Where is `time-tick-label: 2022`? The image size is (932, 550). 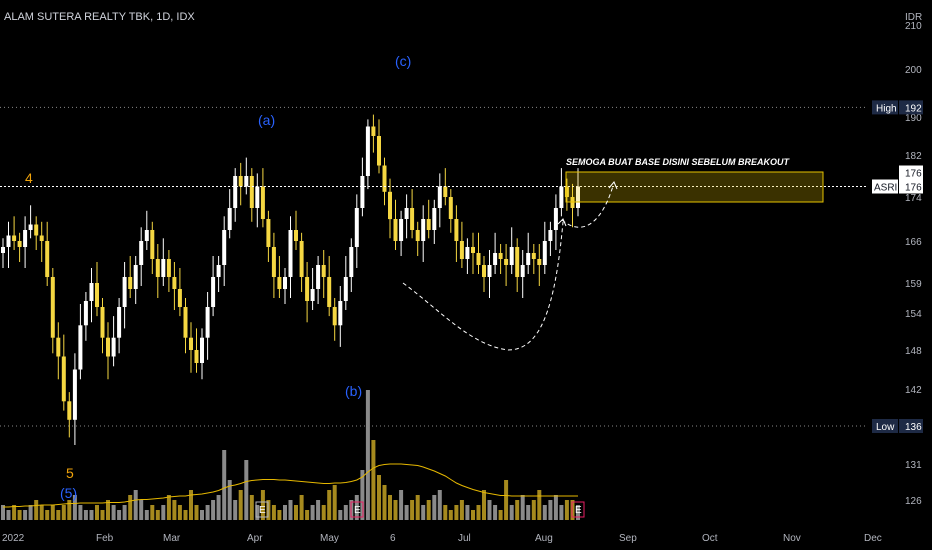 time-tick-label: 2022 is located at coordinates (13, 538).